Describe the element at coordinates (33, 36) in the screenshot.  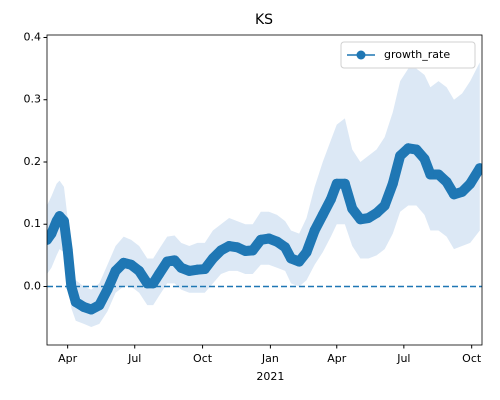
I see `y-tick-label: 0.4` at that location.